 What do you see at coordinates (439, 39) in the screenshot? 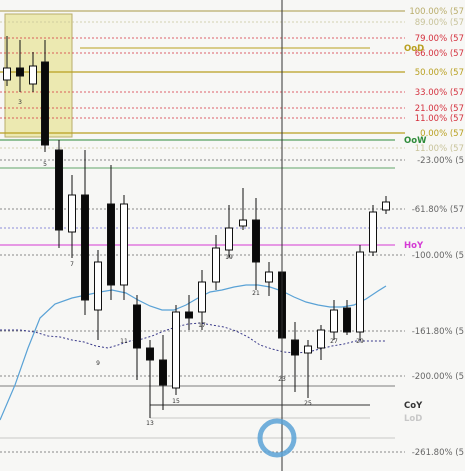
I see `fib-level-label: 79.00% (57` at bounding box center [439, 39].